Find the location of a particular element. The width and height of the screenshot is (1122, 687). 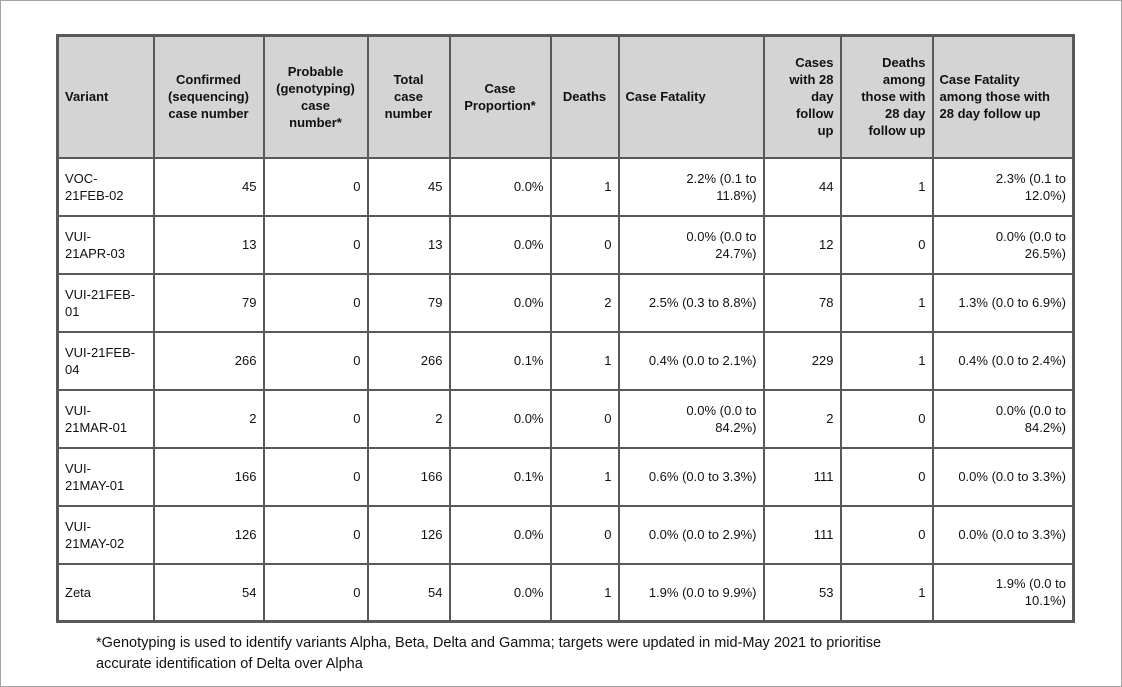

header-case-fatality: Case Fatality is located at coordinates (691, 96).